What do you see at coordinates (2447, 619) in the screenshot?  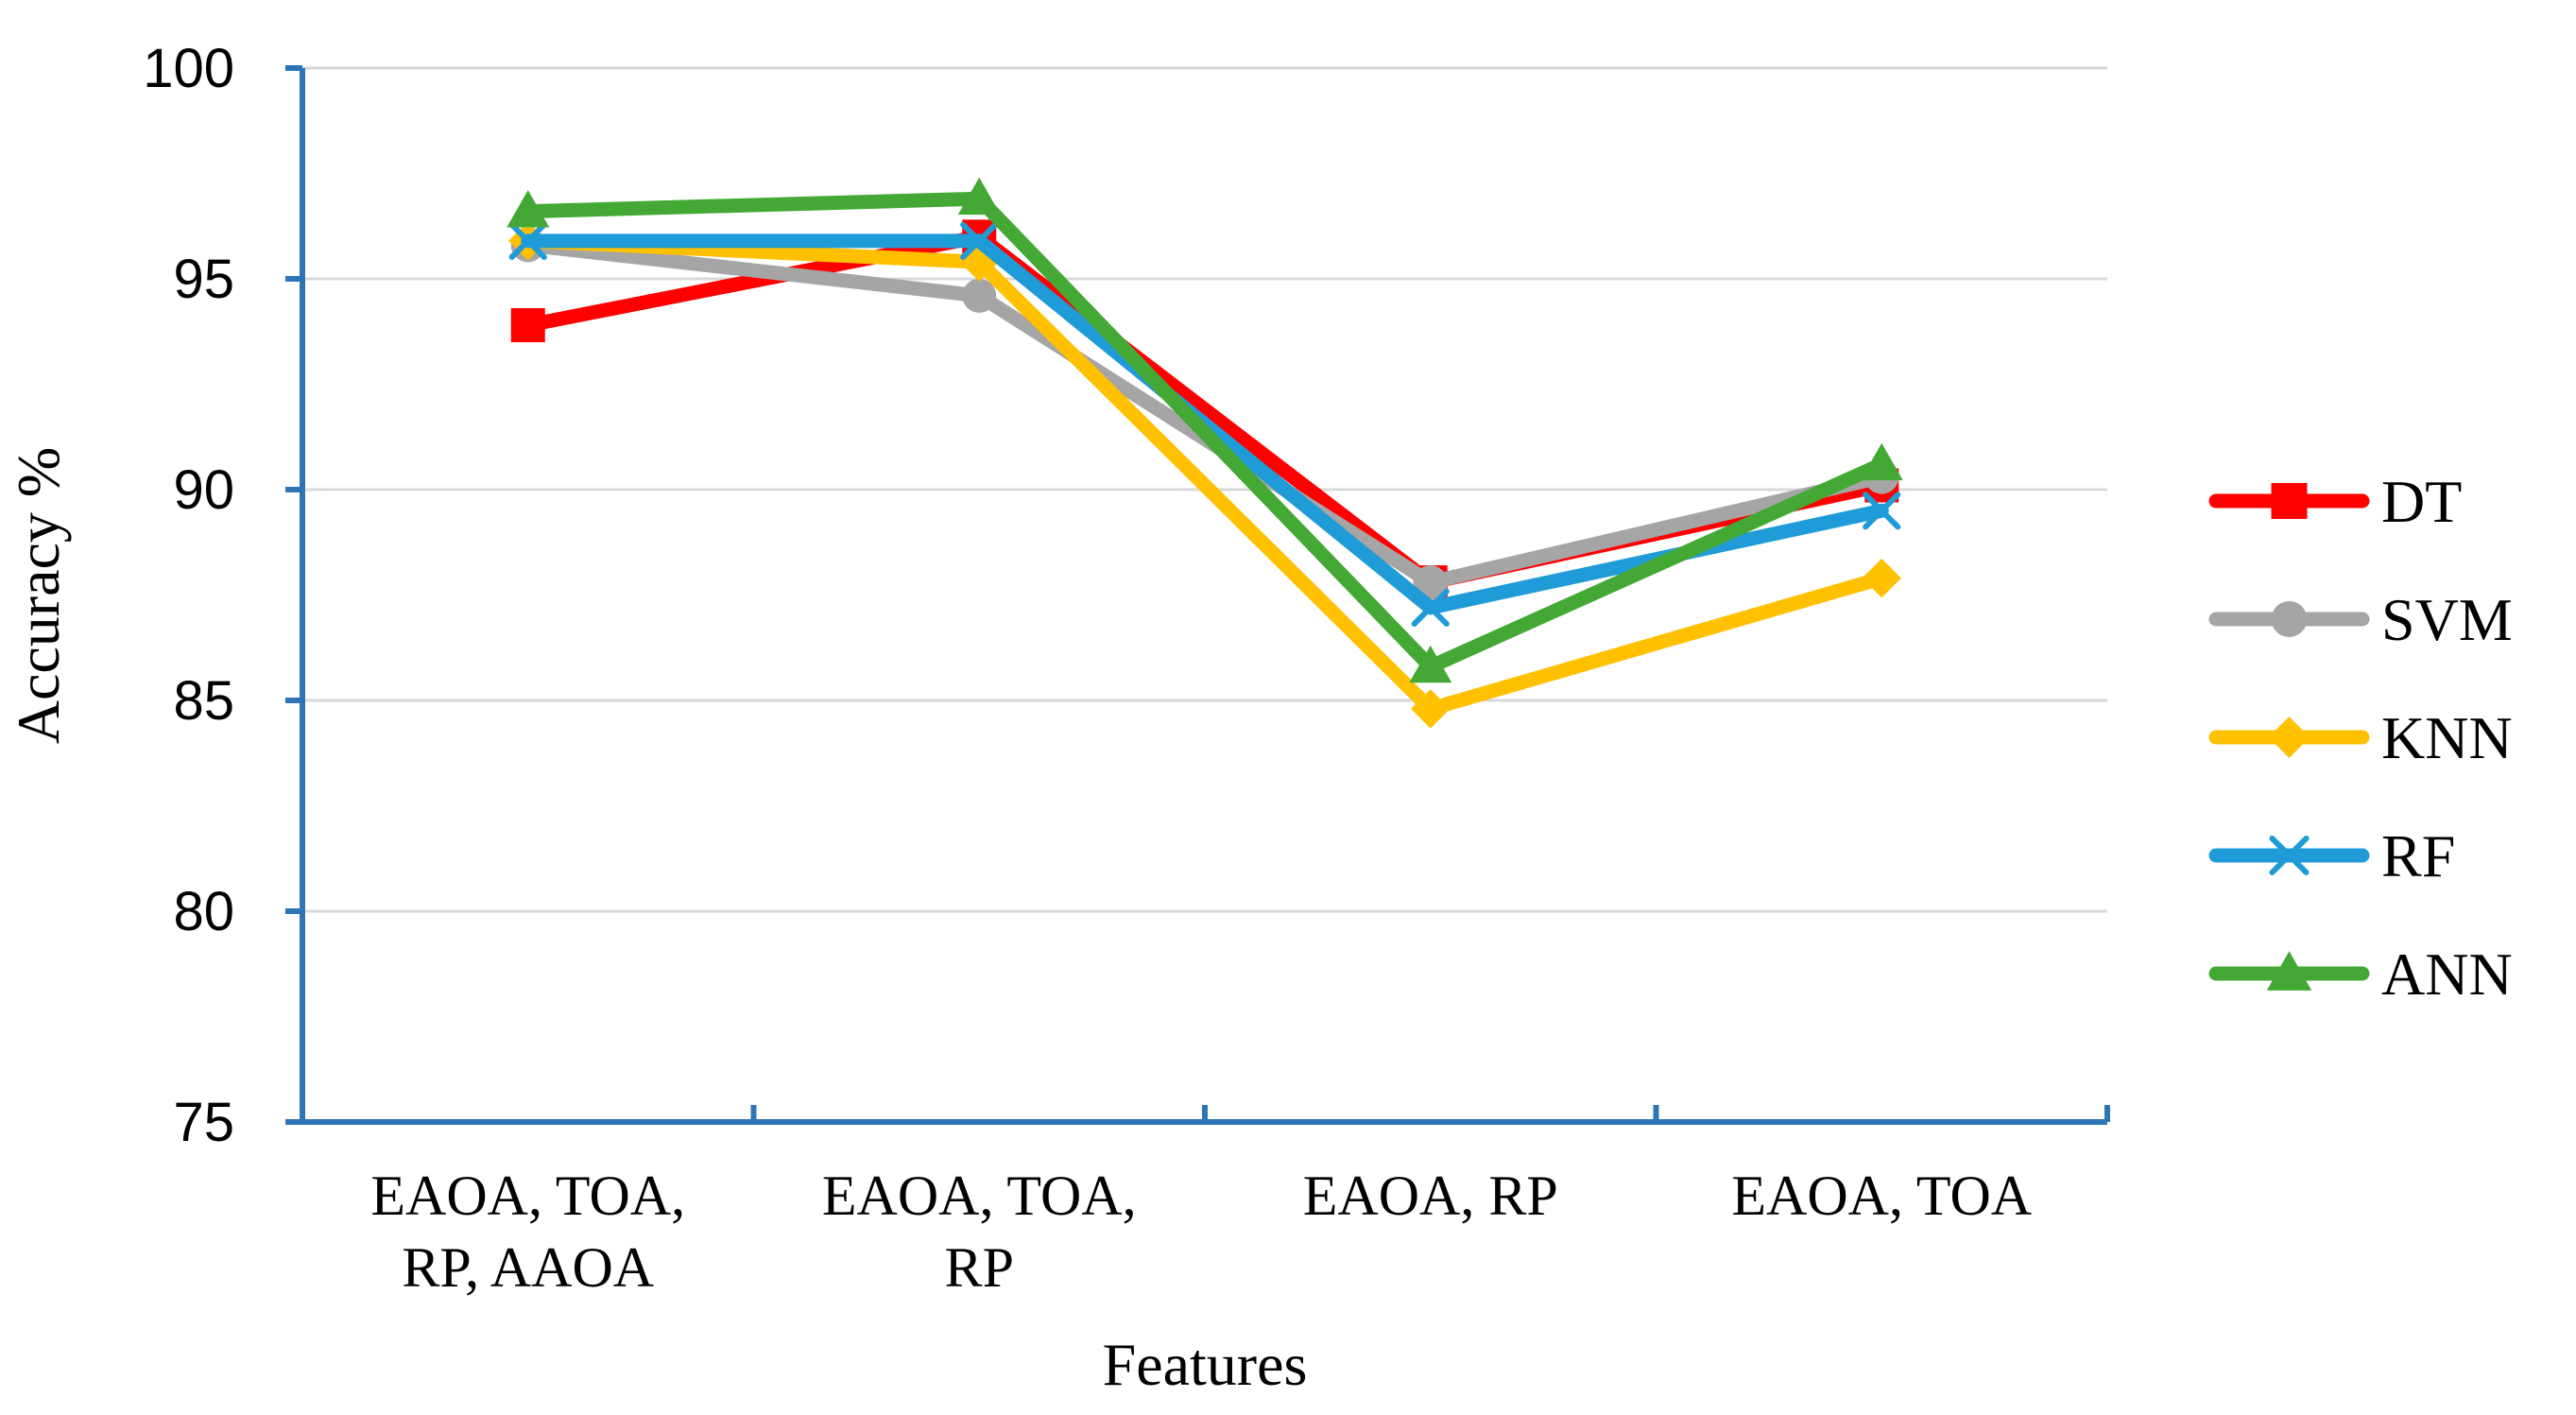 I see `legend-label: SVM` at bounding box center [2447, 619].